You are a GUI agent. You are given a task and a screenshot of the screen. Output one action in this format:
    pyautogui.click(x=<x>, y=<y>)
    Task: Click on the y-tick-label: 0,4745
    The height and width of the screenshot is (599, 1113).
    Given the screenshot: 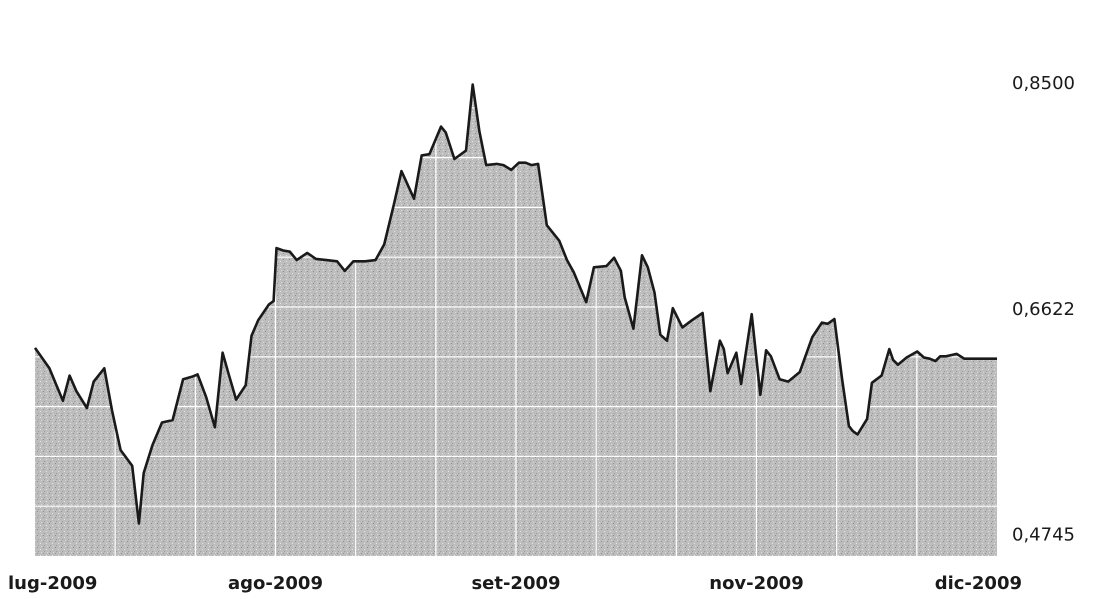 What is the action you would take?
    pyautogui.click(x=1043, y=535)
    